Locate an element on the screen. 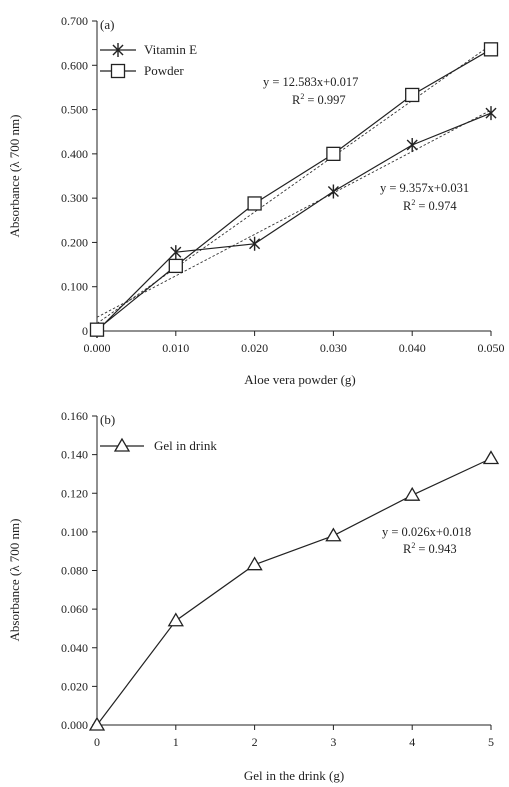  annotation-powder: y = 12.583x+0.017 R2 = 0.997 is located at coordinates (310, 91).